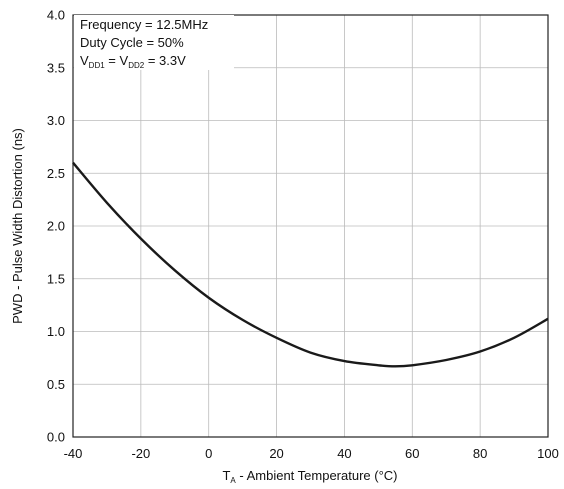 This screenshot has width=564, height=489. What do you see at coordinates (56, 437) in the screenshot?
I see `y-tick-label: 0.0` at bounding box center [56, 437].